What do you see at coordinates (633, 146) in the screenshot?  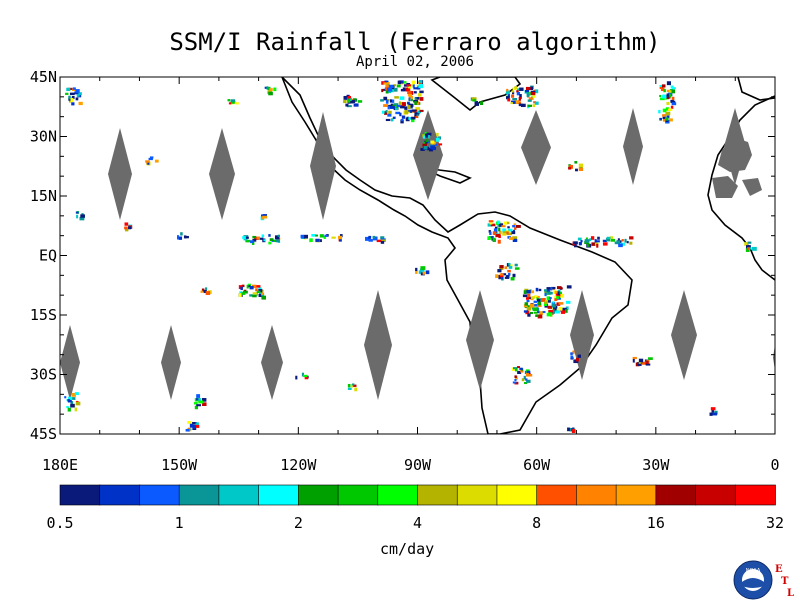 I see `swath-gap` at bounding box center [633, 146].